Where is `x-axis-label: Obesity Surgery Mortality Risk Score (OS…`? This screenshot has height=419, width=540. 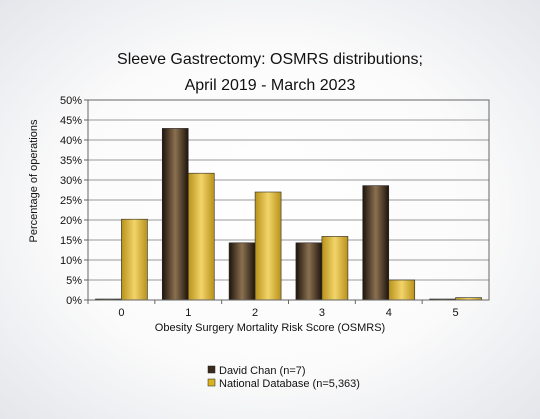
x-axis-label: Obesity Surgery Mortality Risk Score (OS… is located at coordinates (270, 328).